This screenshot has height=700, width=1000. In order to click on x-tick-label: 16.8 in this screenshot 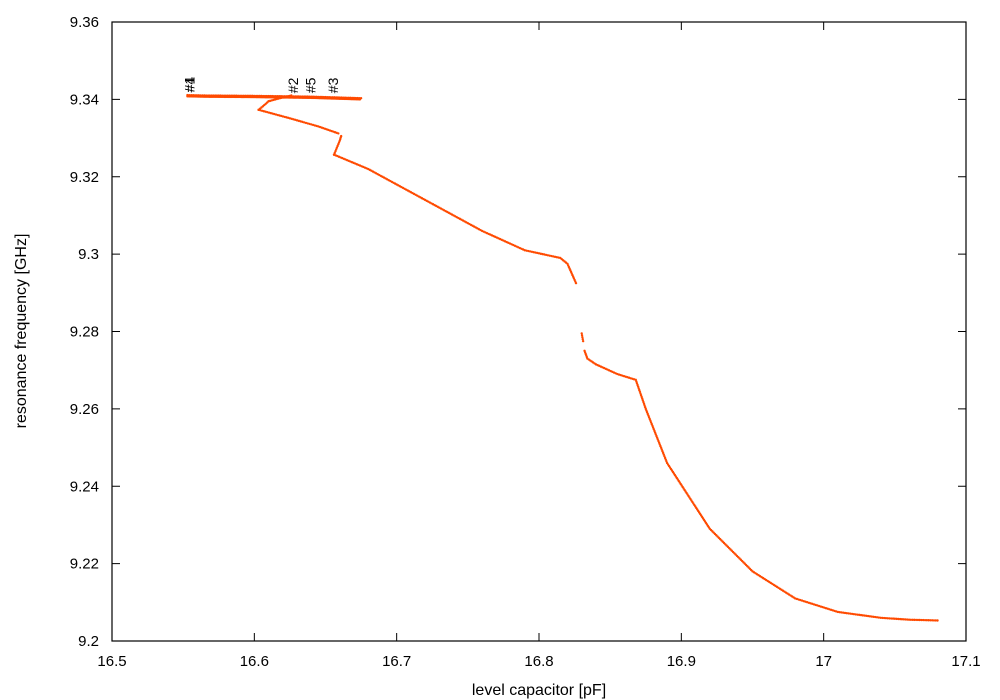, I will do `click(538, 661)`.